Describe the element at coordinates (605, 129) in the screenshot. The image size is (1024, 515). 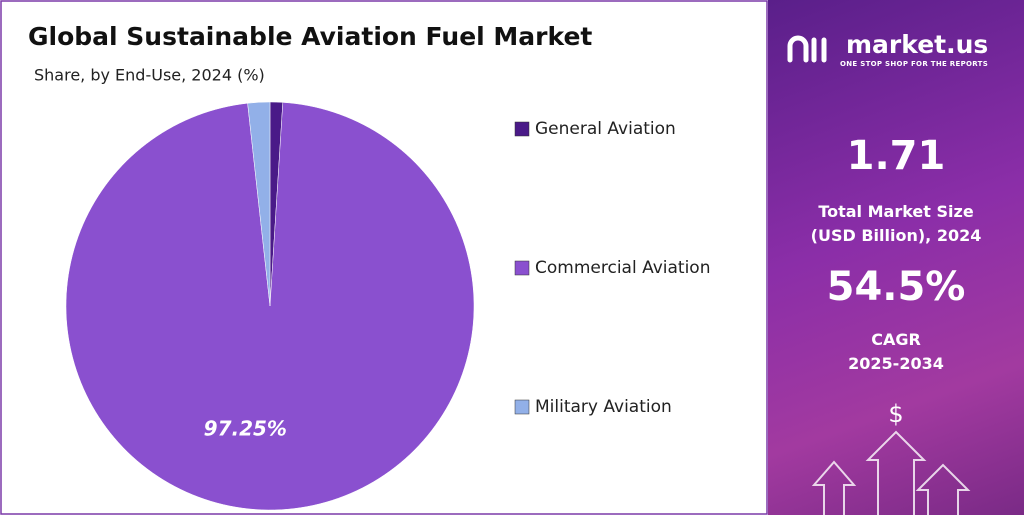
I see `legend-label: General Aviation` at that location.